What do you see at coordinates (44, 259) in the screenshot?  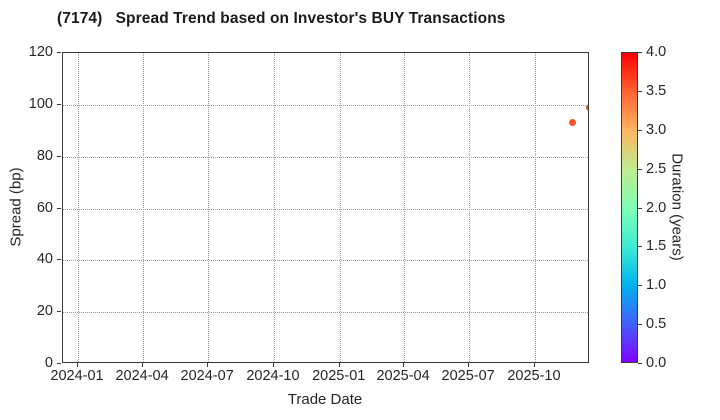 I see `y-tick-label: 40` at bounding box center [44, 259].